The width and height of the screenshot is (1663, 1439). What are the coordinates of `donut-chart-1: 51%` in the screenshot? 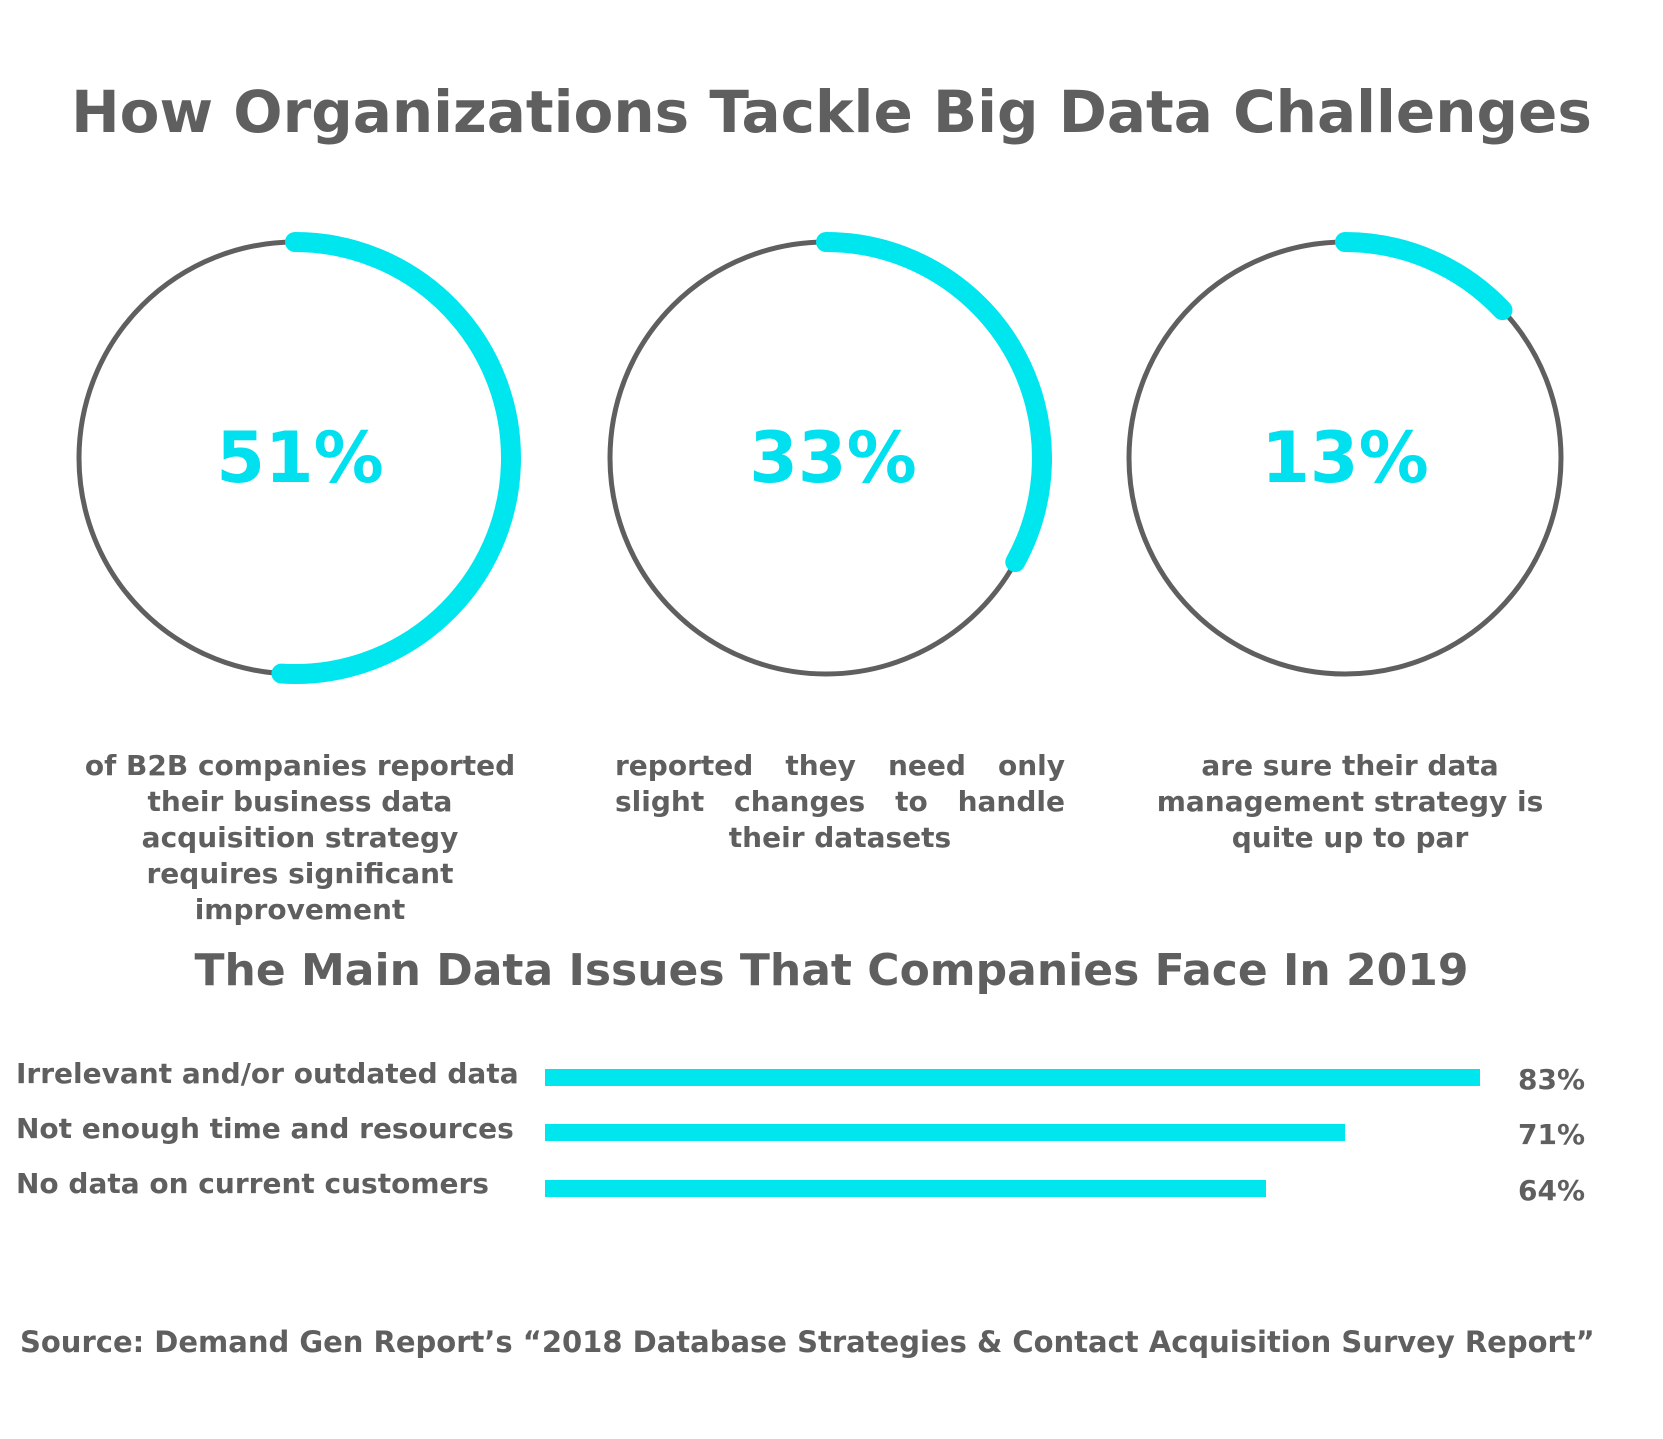 It's located at (298, 458).